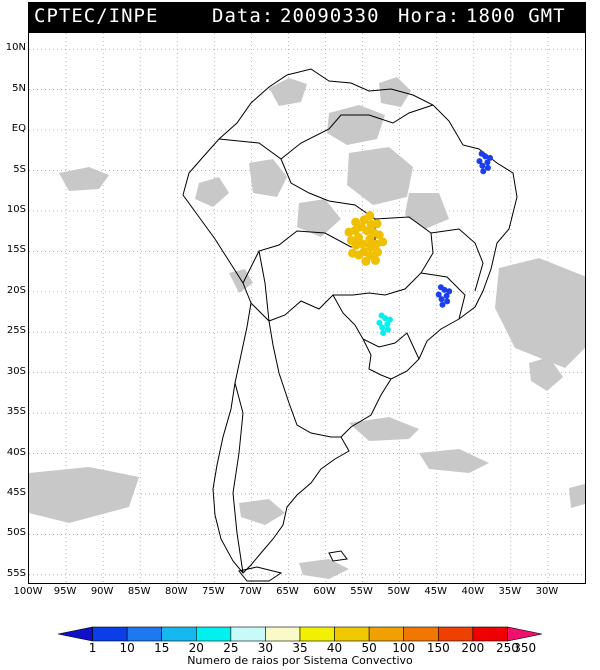 The width and height of the screenshot is (600, 670). What do you see at coordinates (127, 648) in the screenshot?
I see `legend-value: 10` at bounding box center [127, 648].